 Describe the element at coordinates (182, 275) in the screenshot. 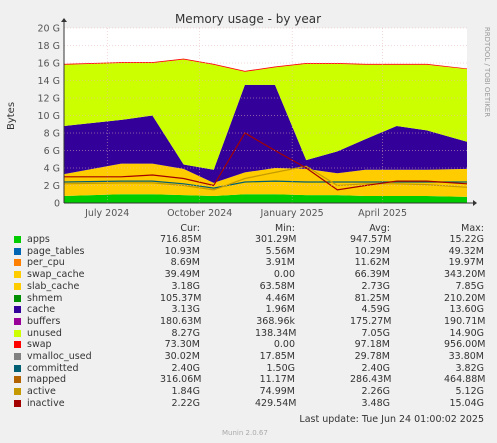

I see `legend-value-cur: 39.49M` at that location.